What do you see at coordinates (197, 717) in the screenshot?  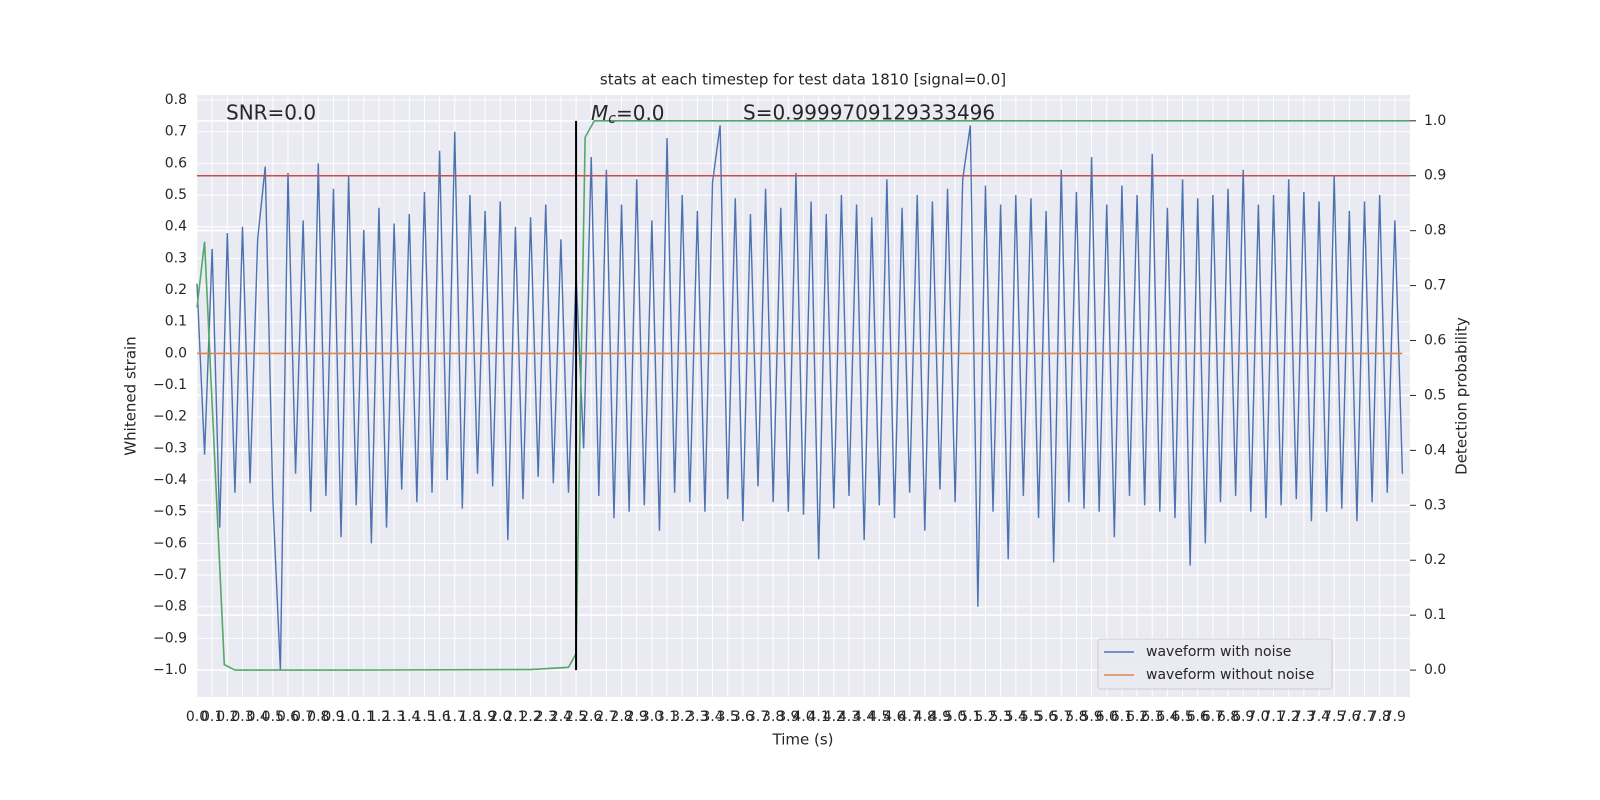 I see `x-tick-label: 0.0` at bounding box center [197, 717].